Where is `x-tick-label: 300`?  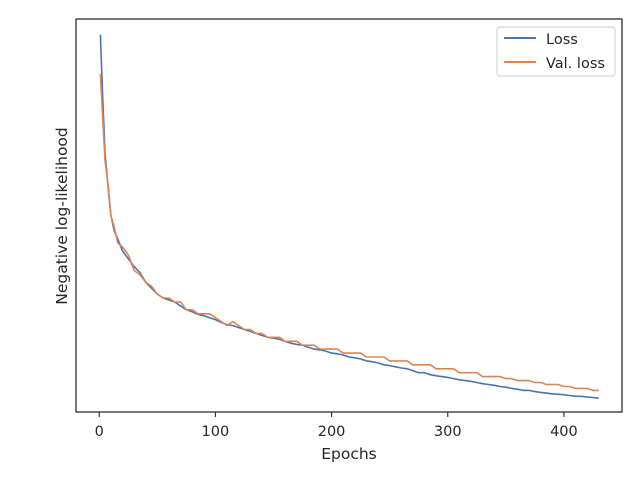 x-tick-label: 300 is located at coordinates (448, 432).